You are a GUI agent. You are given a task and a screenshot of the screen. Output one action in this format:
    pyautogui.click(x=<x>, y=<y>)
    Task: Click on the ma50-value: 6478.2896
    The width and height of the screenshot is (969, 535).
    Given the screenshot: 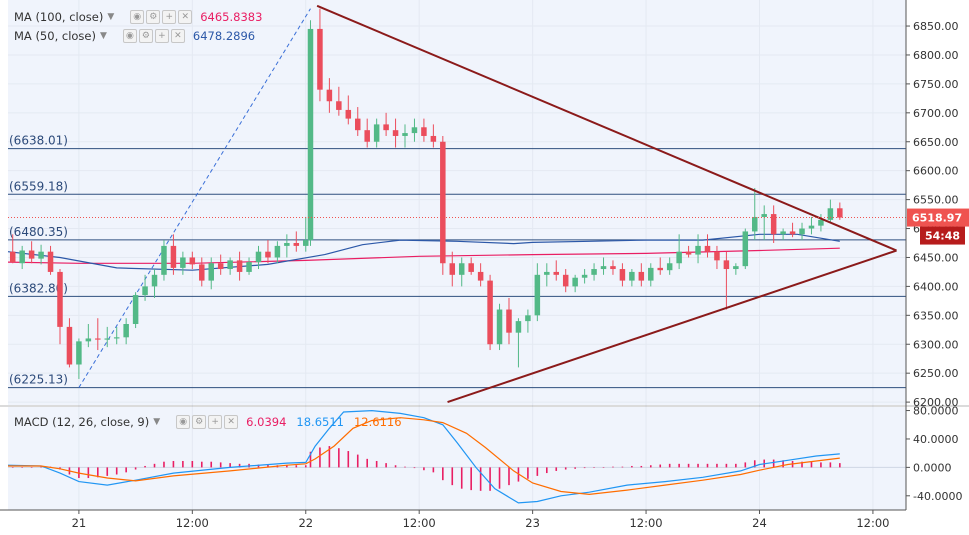 What is the action you would take?
    pyautogui.click(x=224, y=36)
    